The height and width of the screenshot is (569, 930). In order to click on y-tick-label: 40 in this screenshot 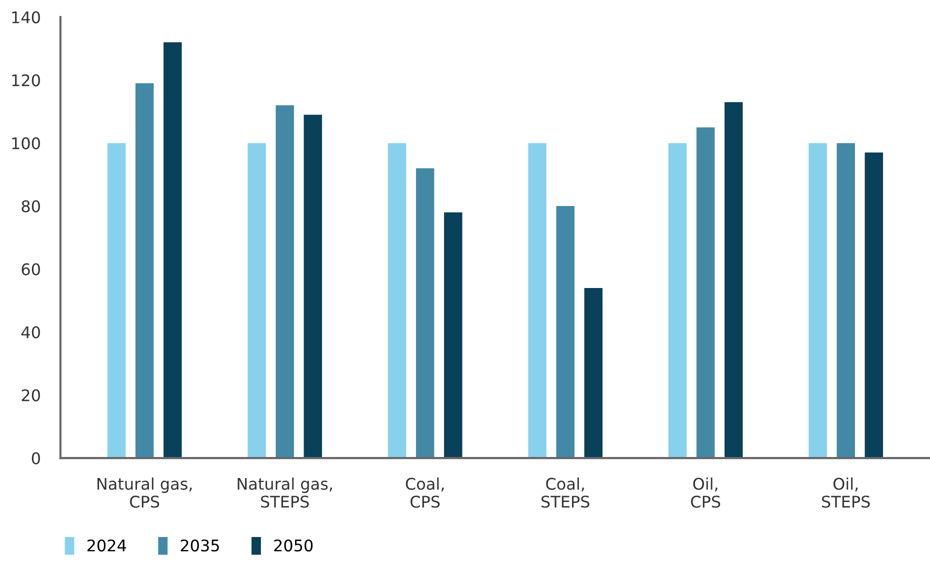, I will do `click(30, 332)`.